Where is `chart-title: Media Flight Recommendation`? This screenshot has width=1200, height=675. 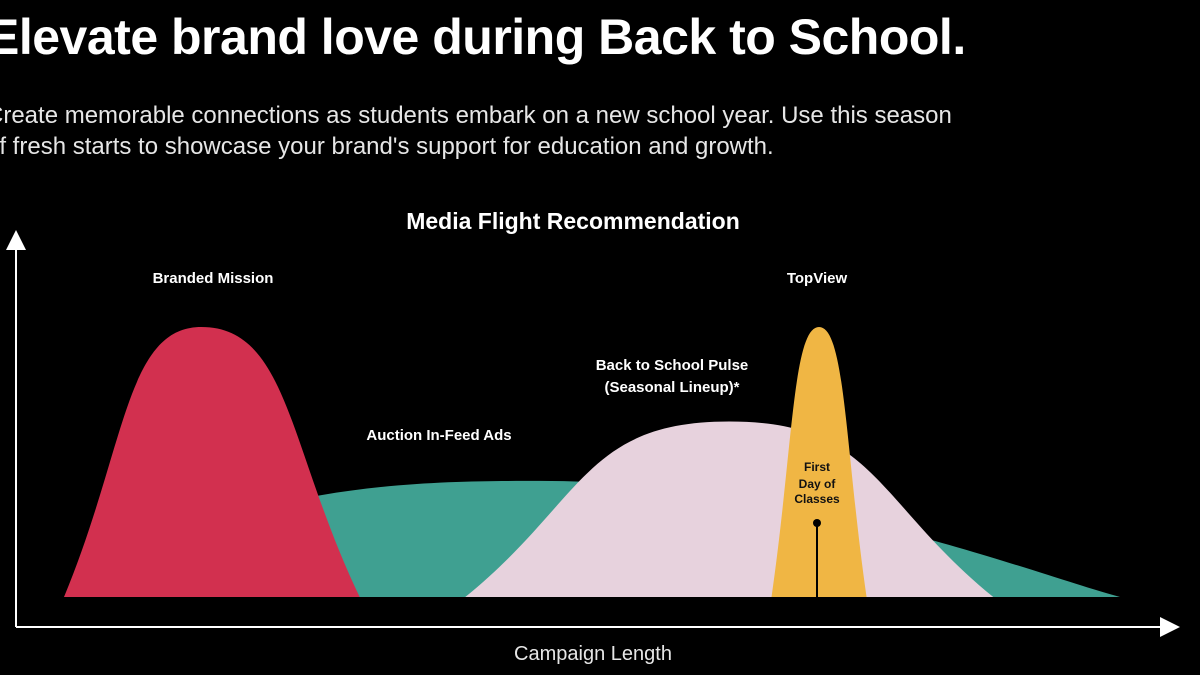
chart-title: Media Flight Recommendation is located at coordinates (573, 221).